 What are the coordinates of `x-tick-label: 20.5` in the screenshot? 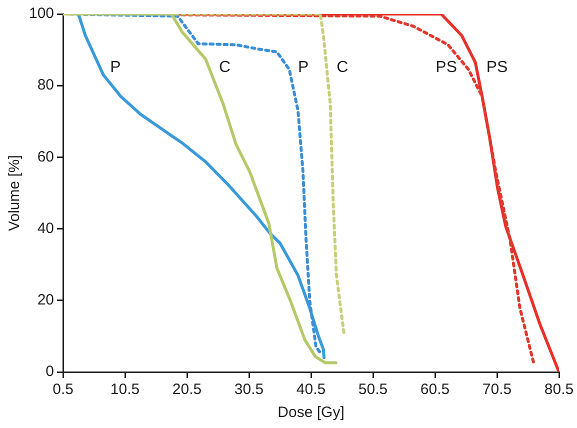 It's located at (187, 389).